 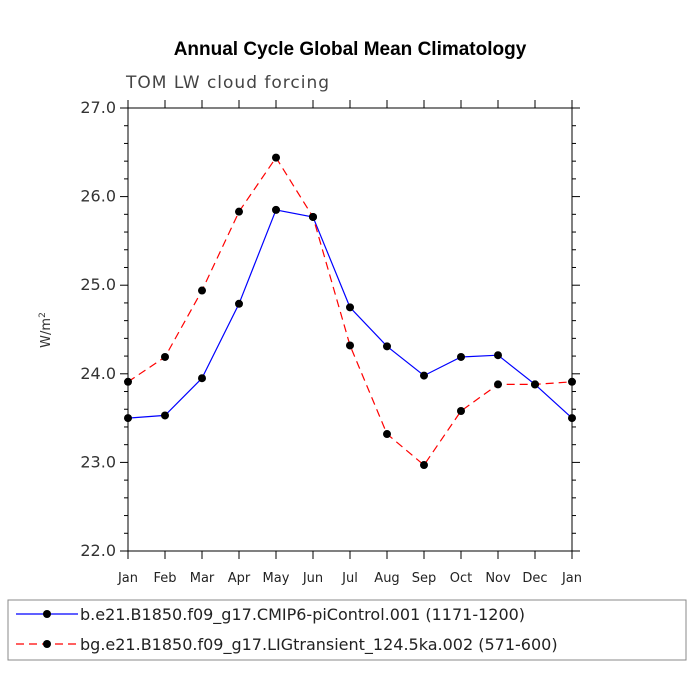 I want to click on x-tick-label: Apr, so click(x=239, y=578).